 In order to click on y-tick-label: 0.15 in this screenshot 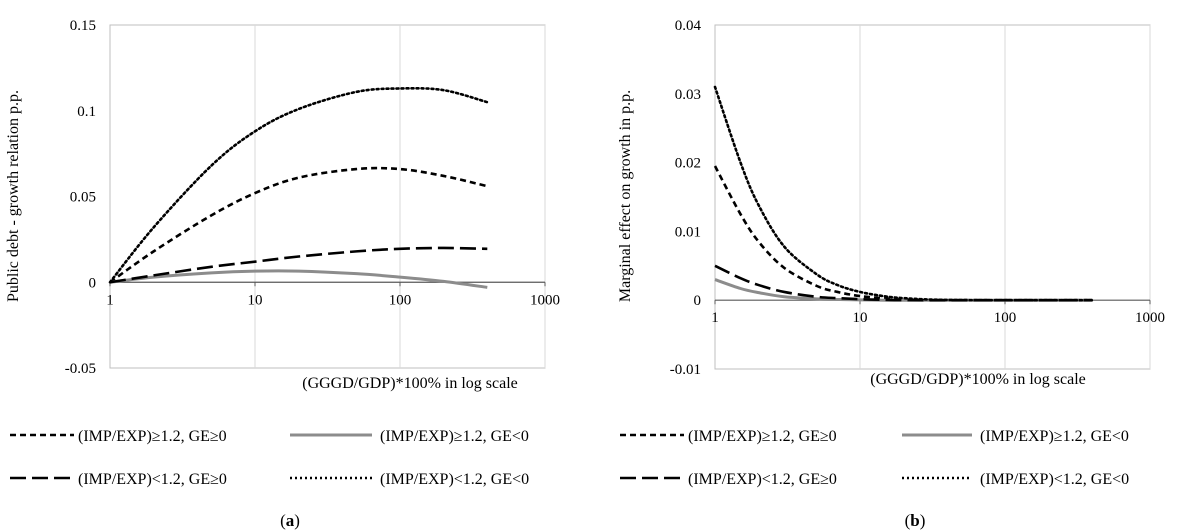, I will do `click(83, 26)`.